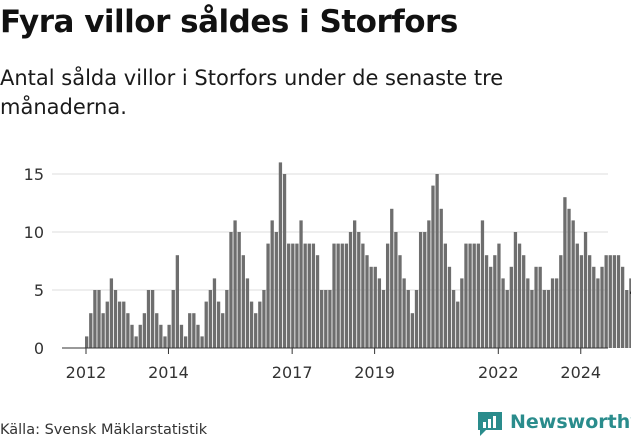  What do you see at coordinates (570, 422) in the screenshot?
I see `newsworthy-logo-text: Newsworthy` at bounding box center [570, 422].